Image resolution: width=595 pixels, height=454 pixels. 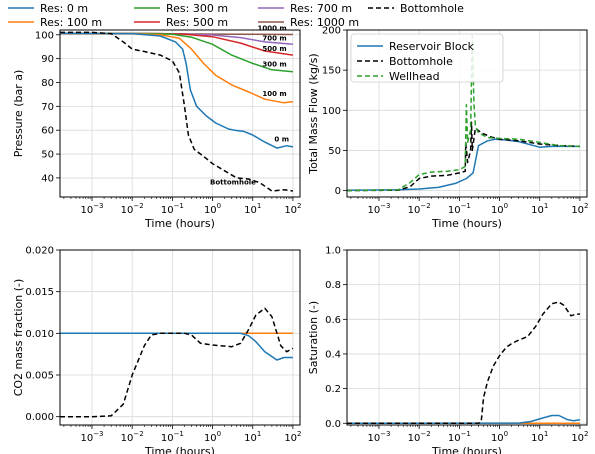 I want to click on top-legend-entry: Res: 300 m, so click(x=181, y=8).